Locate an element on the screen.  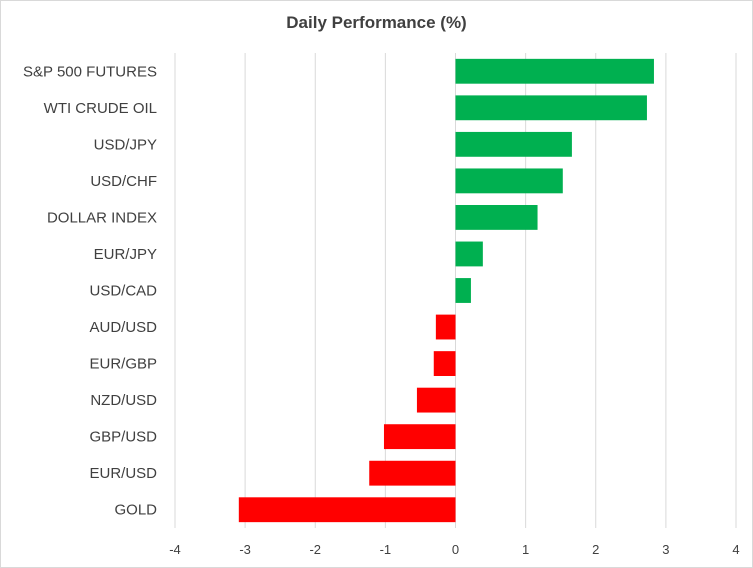
x-tick-label: 0 is located at coordinates (455, 549).